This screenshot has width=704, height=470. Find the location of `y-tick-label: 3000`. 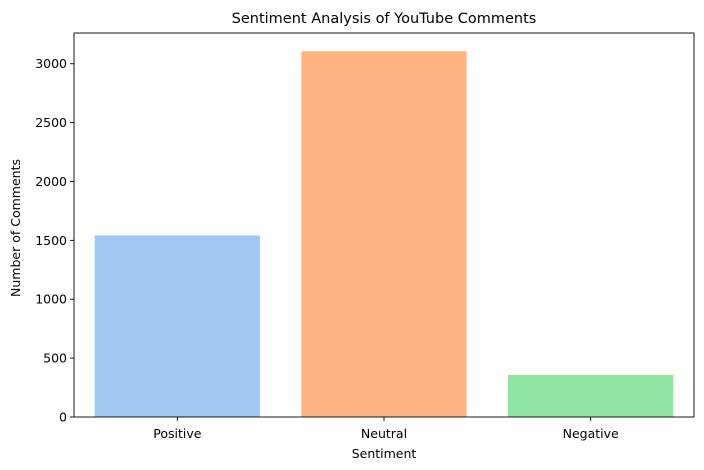

y-tick-label: 3000 is located at coordinates (51, 63).